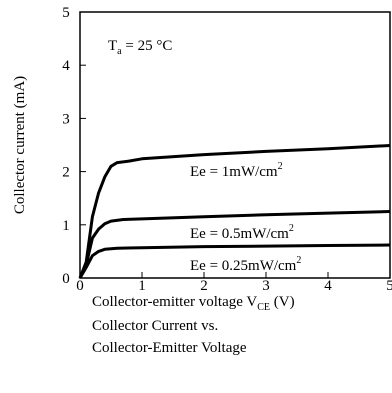 The image size is (392, 393). I want to click on y-axis-label: Collector current (mA), so click(20, 145).